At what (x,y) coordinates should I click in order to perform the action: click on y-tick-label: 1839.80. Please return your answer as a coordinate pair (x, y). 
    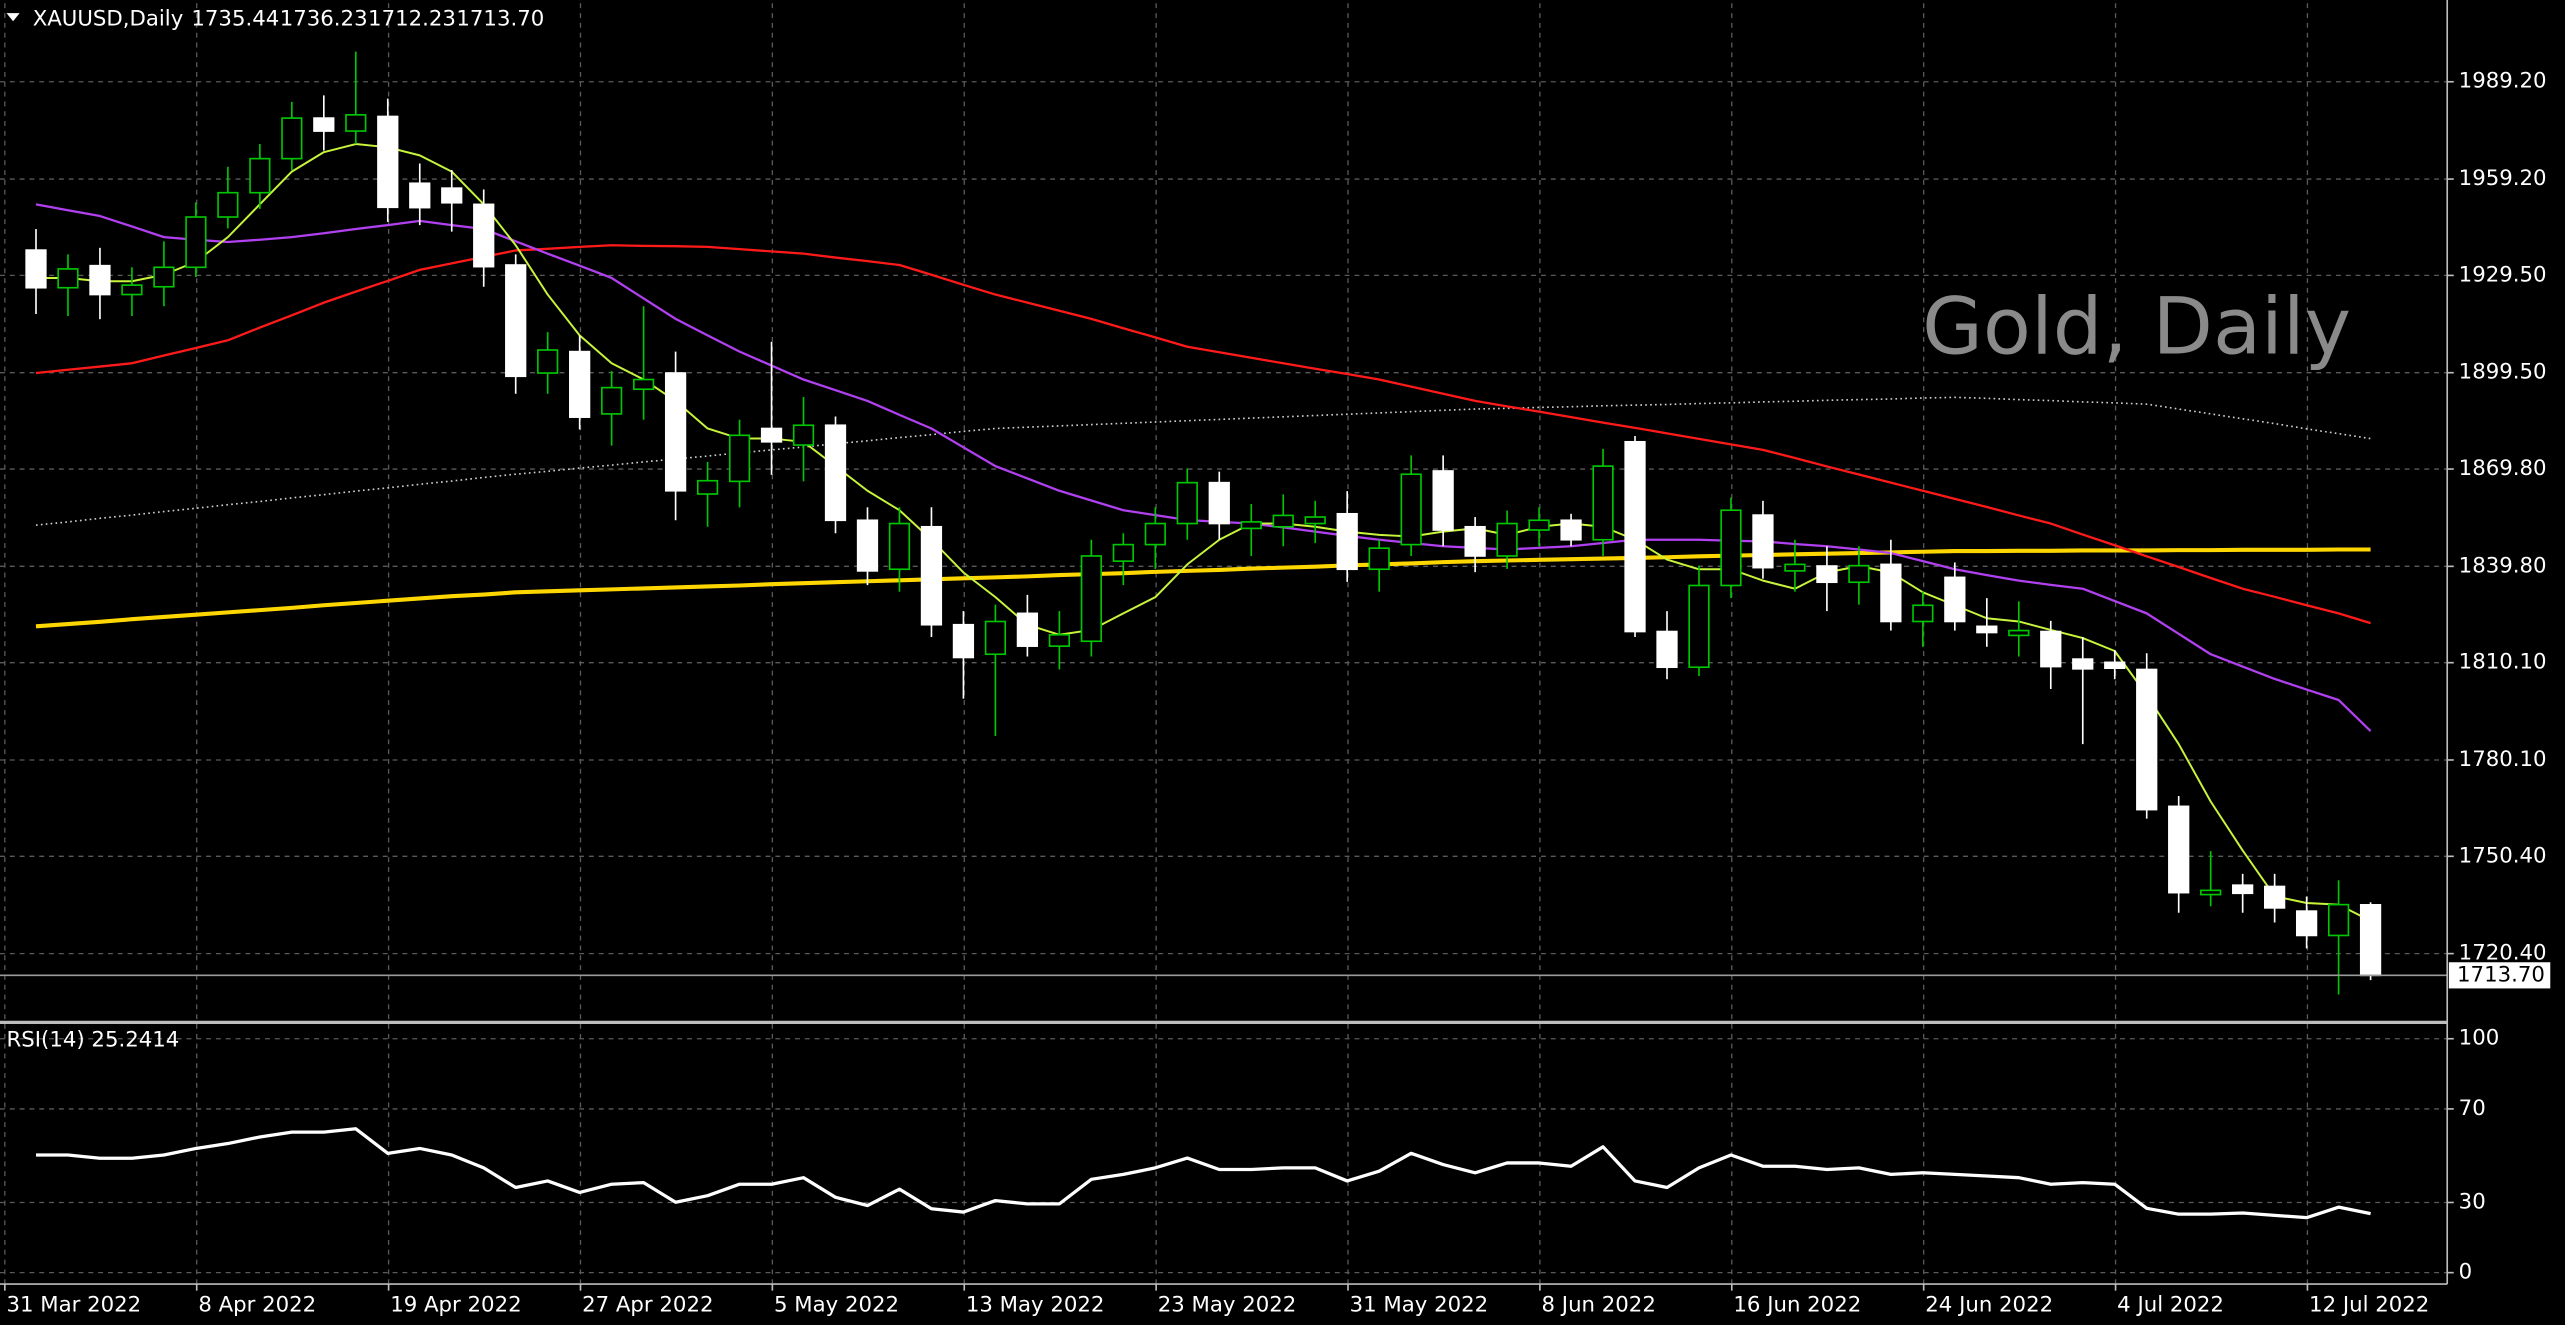
    Looking at the image, I should click on (2503, 565).